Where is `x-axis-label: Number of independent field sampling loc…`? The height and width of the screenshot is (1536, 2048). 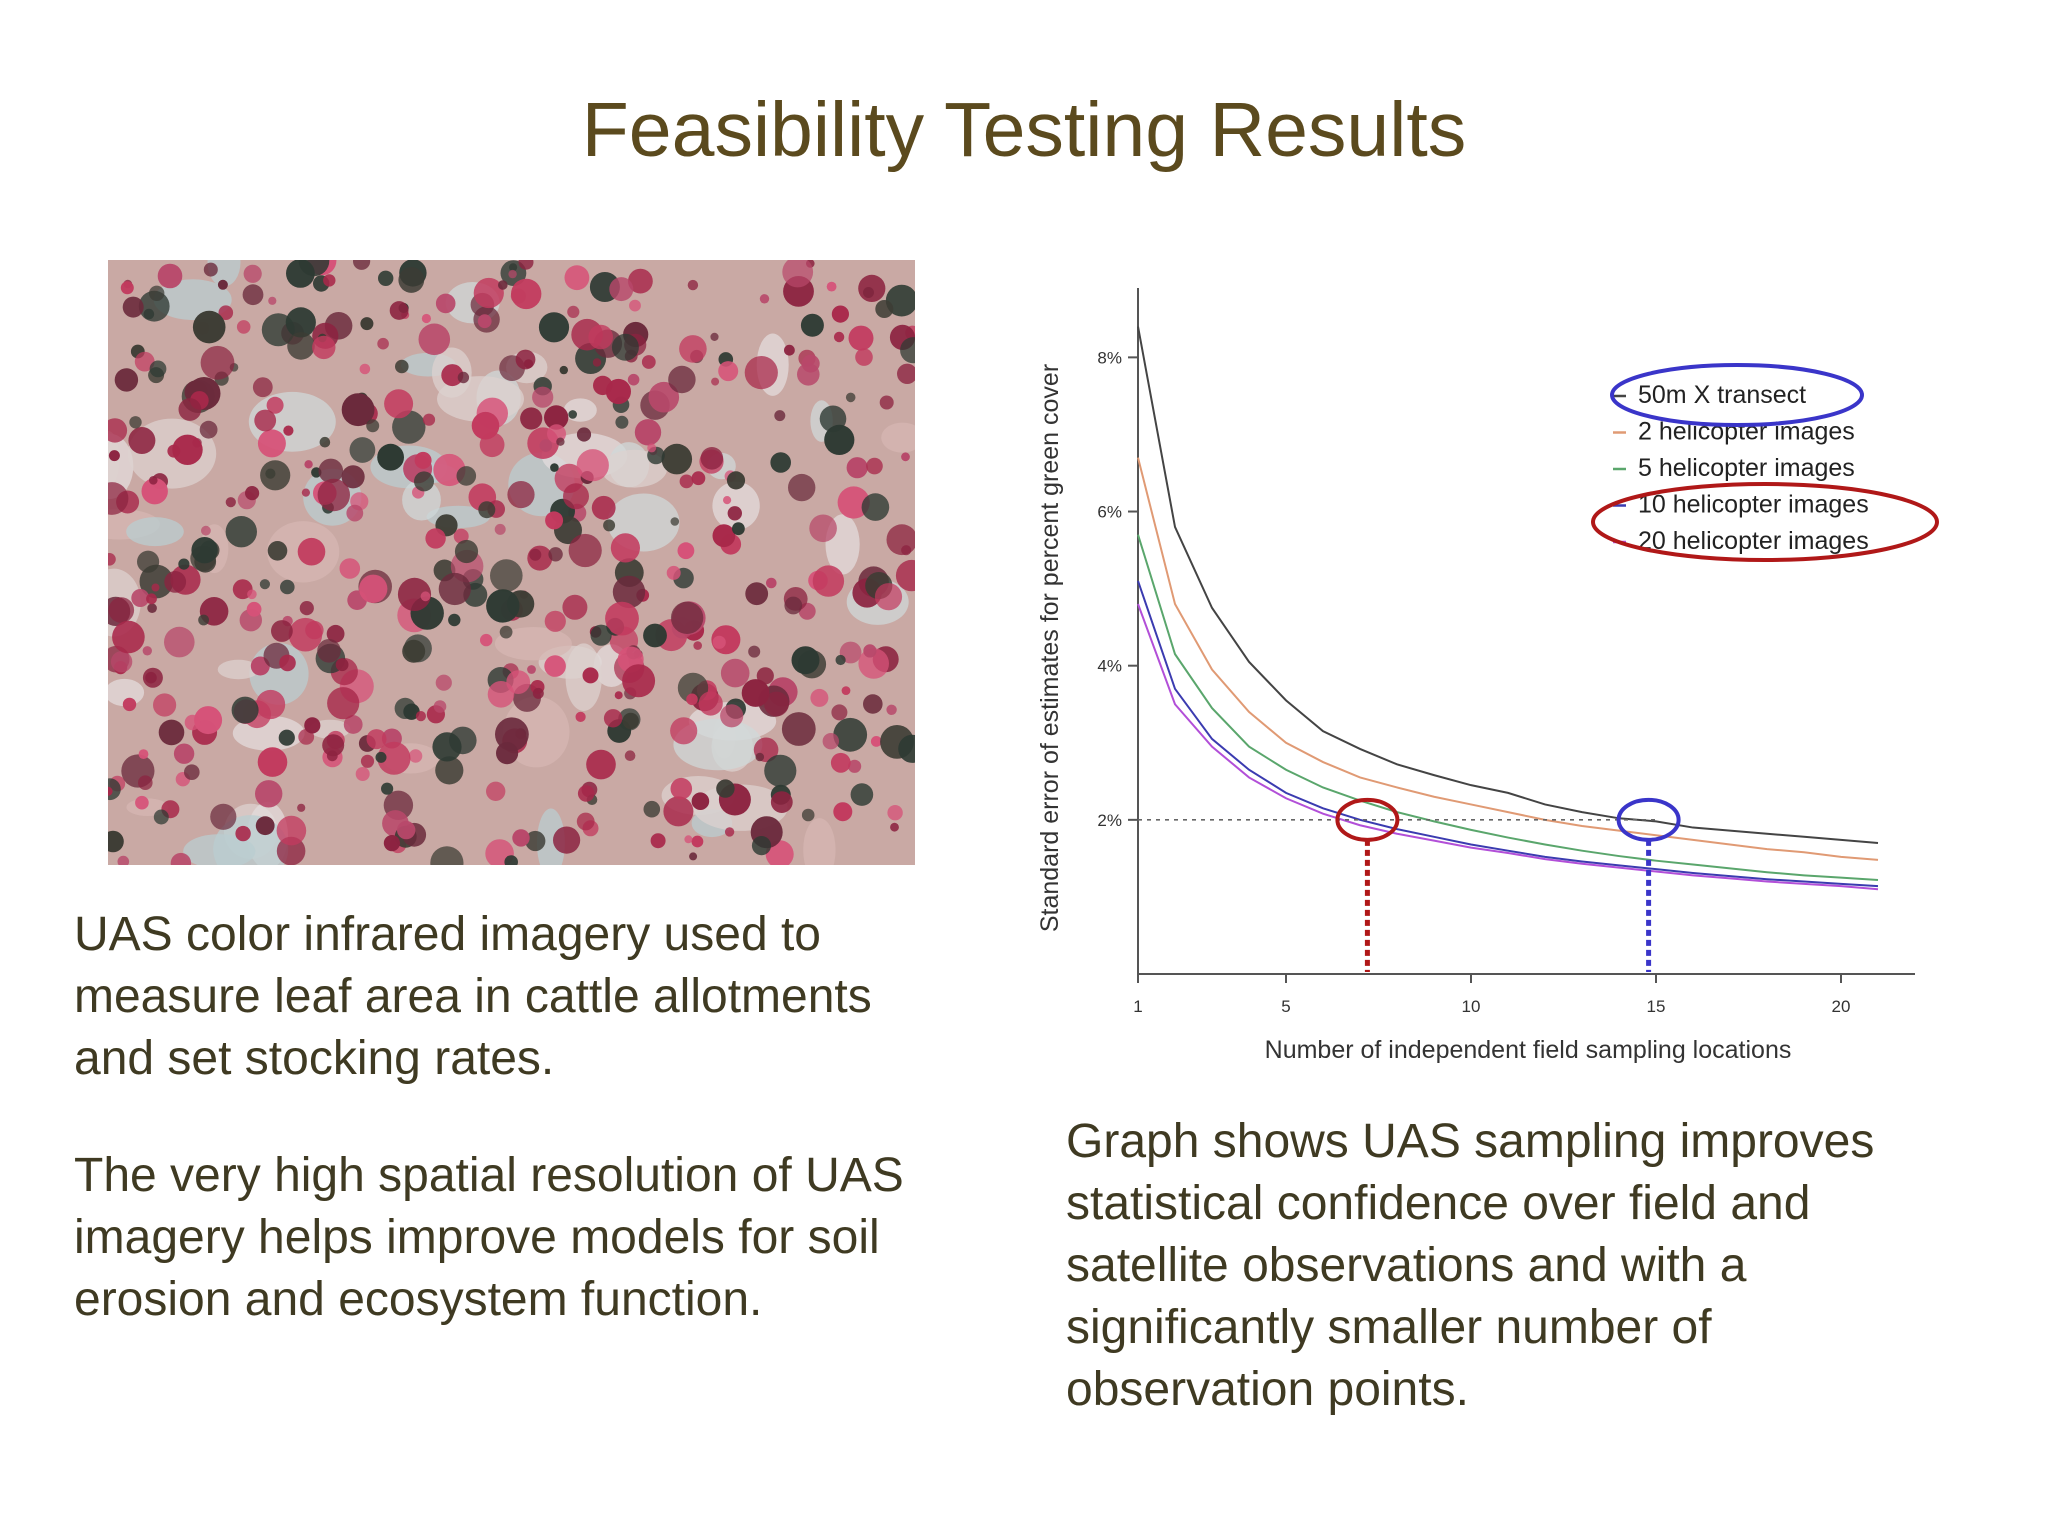 x-axis-label: Number of independent field sampling loc… is located at coordinates (1528, 1050).